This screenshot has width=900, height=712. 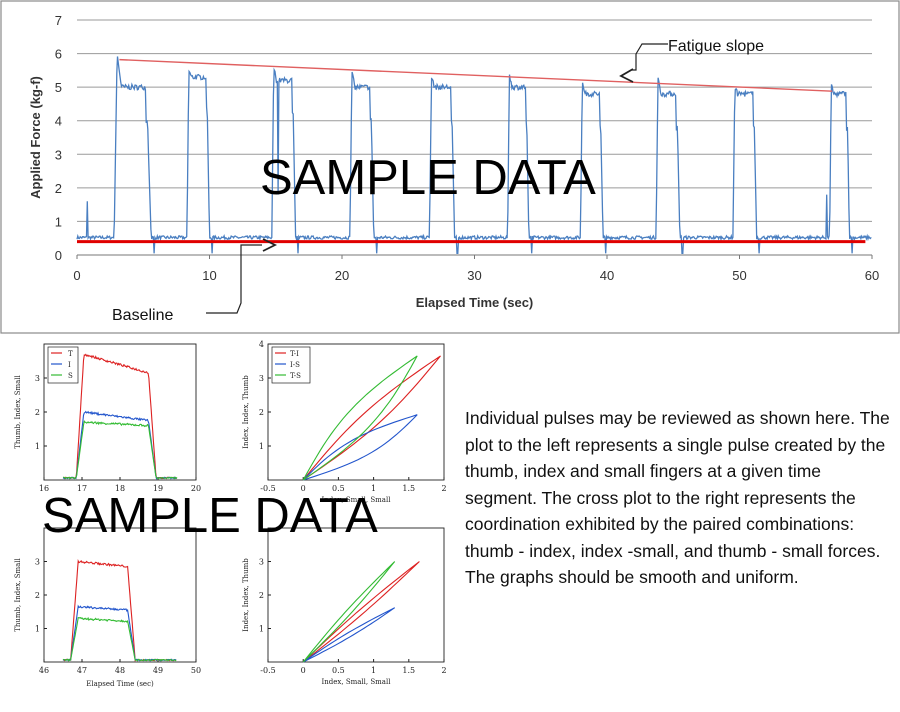 What do you see at coordinates (872, 275) in the screenshot?
I see `x-tick-label: 60` at bounding box center [872, 275].